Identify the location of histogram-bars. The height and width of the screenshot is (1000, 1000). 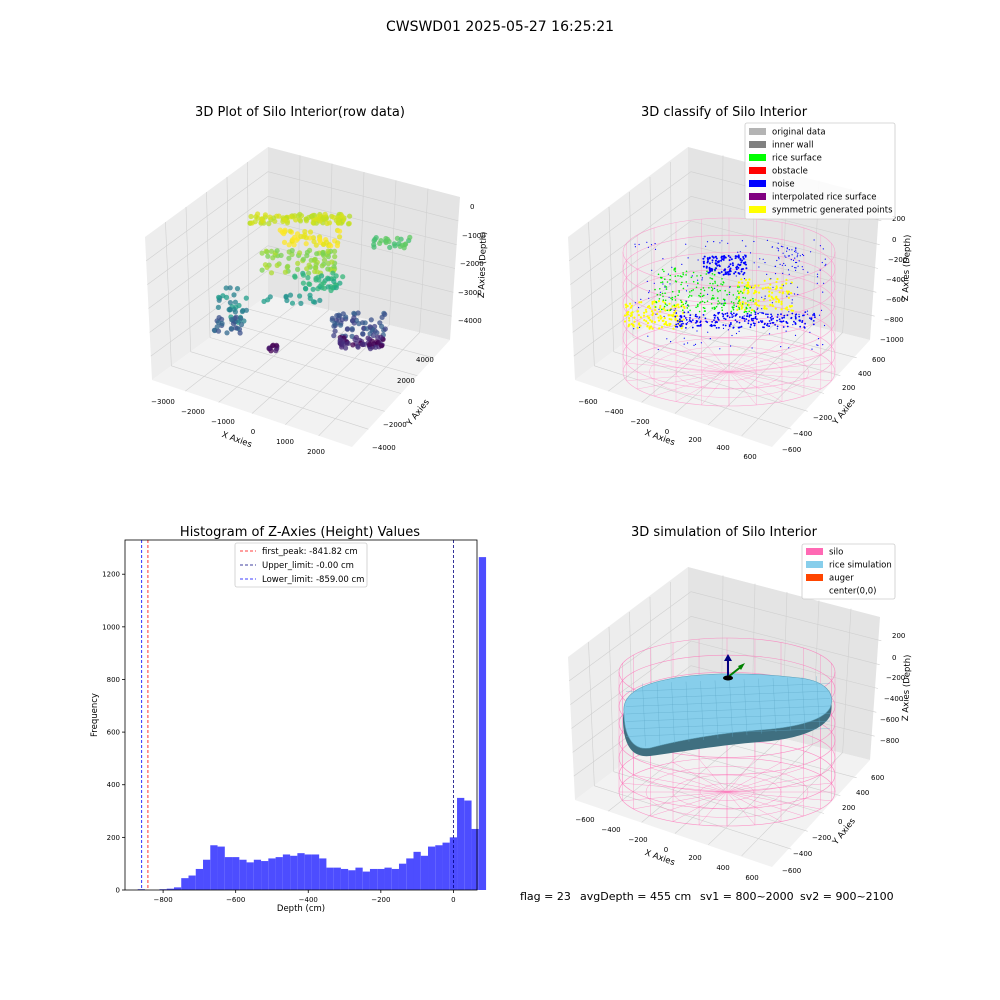
(312, 723).